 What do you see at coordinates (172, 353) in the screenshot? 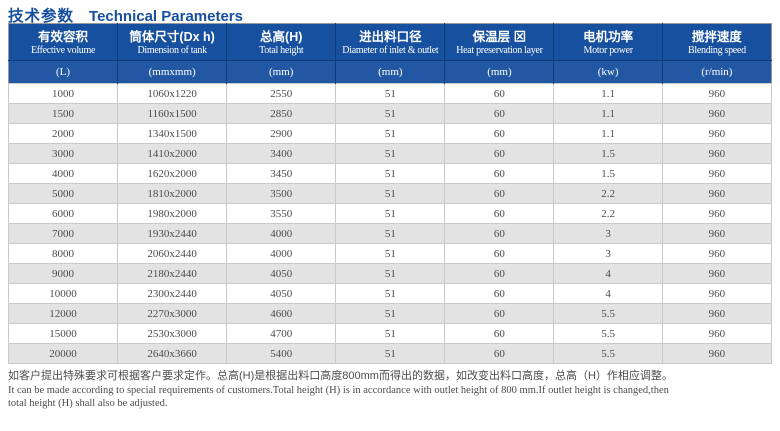
I see `table-cell: 2640x3660` at bounding box center [172, 353].